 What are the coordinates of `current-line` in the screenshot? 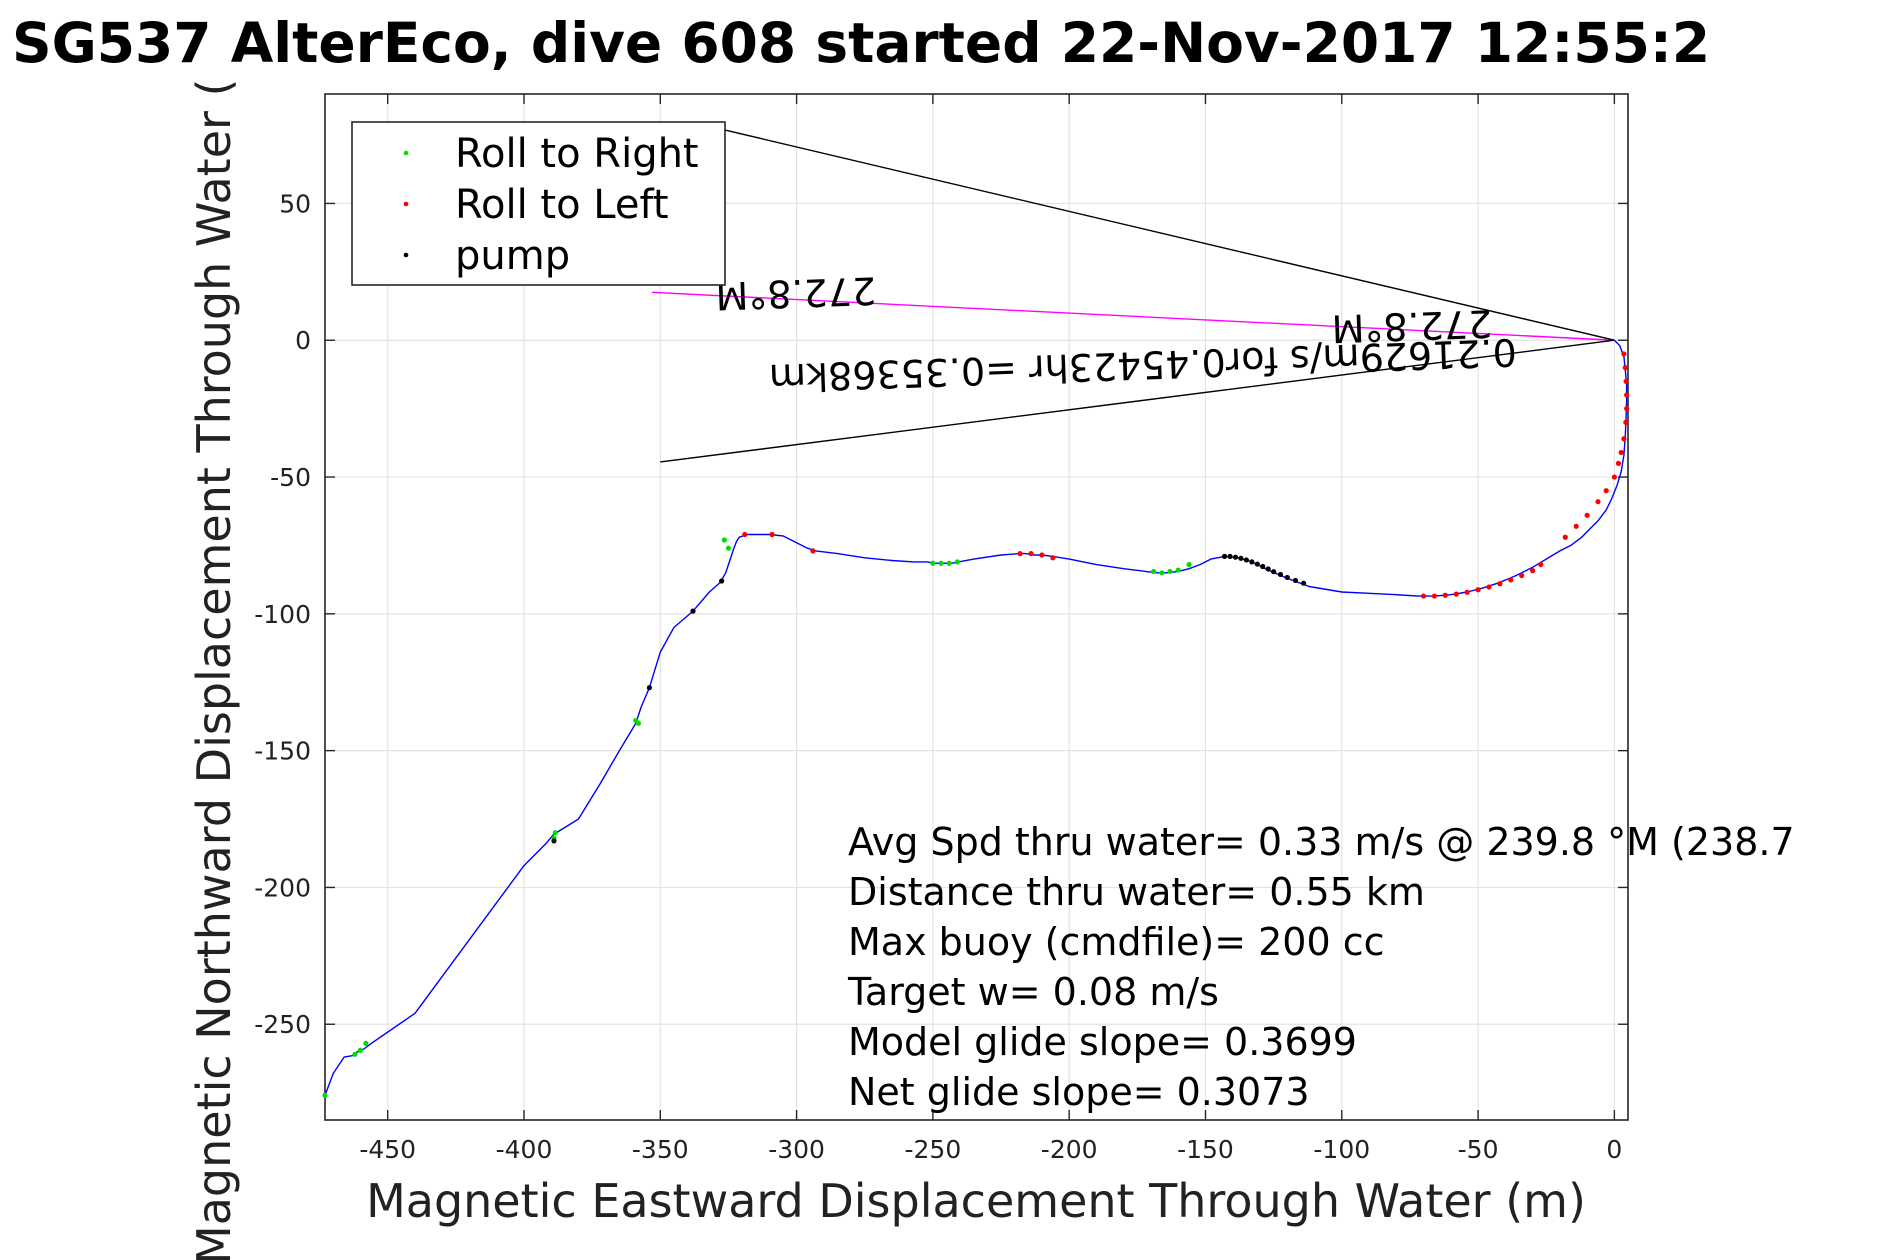 It's located at (1133, 316).